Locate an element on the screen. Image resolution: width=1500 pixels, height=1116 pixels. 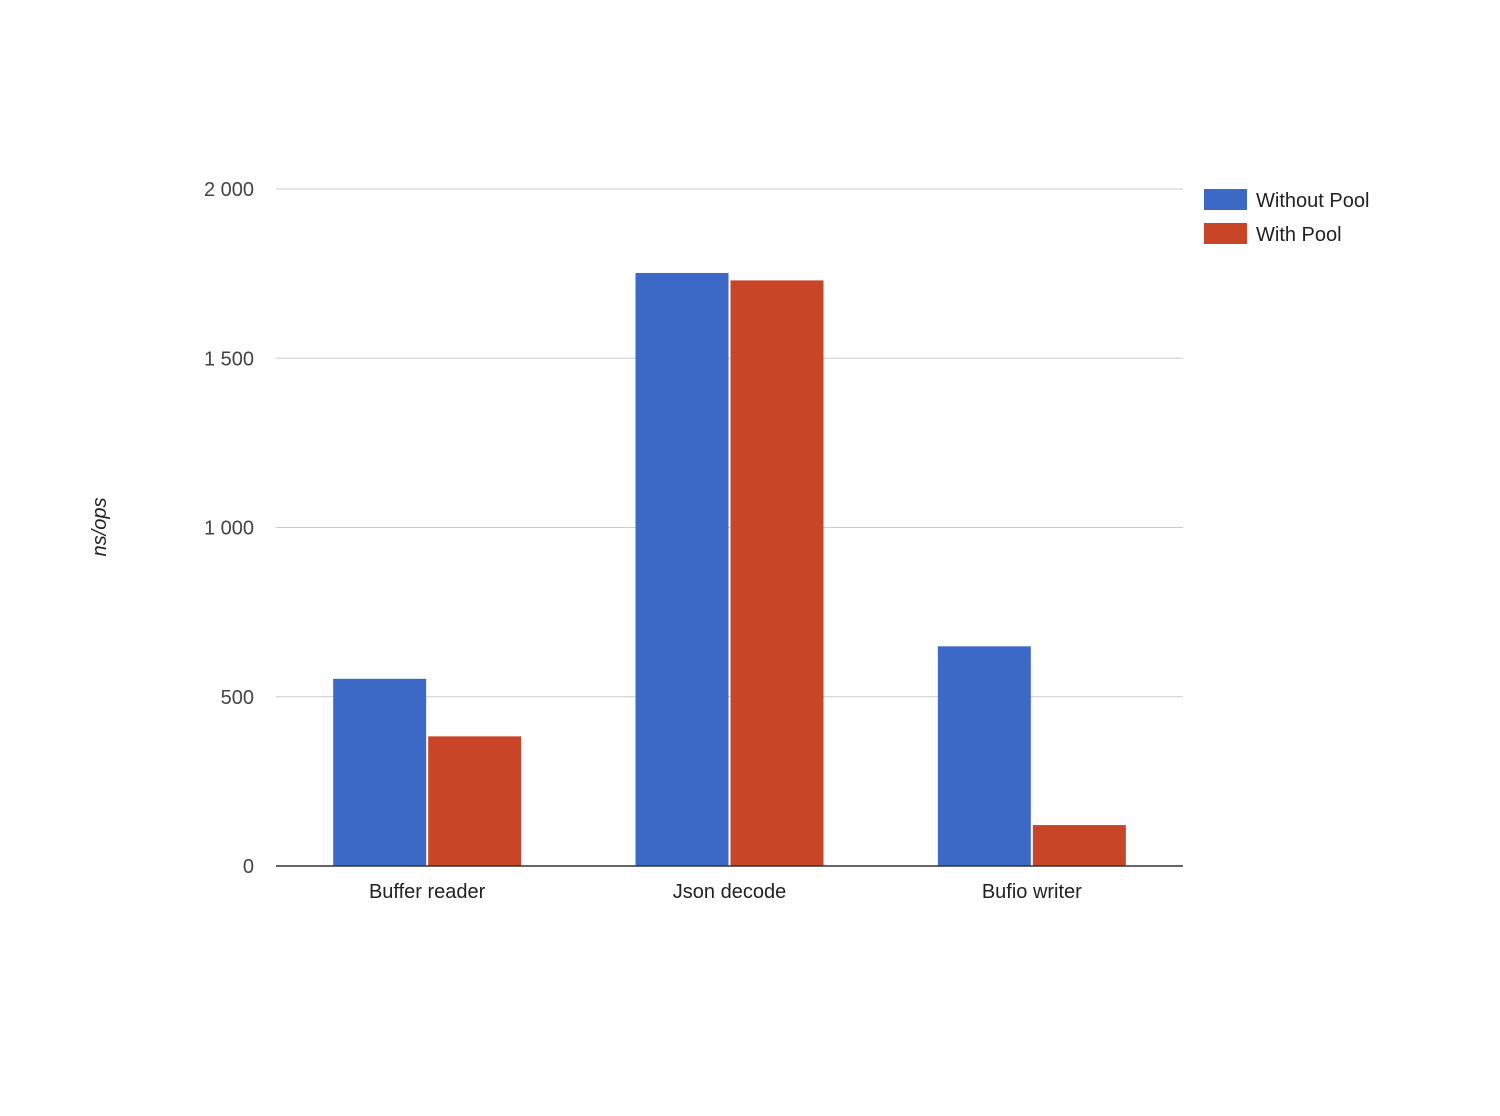
y-tick-label: 1 000 is located at coordinates (229, 529).